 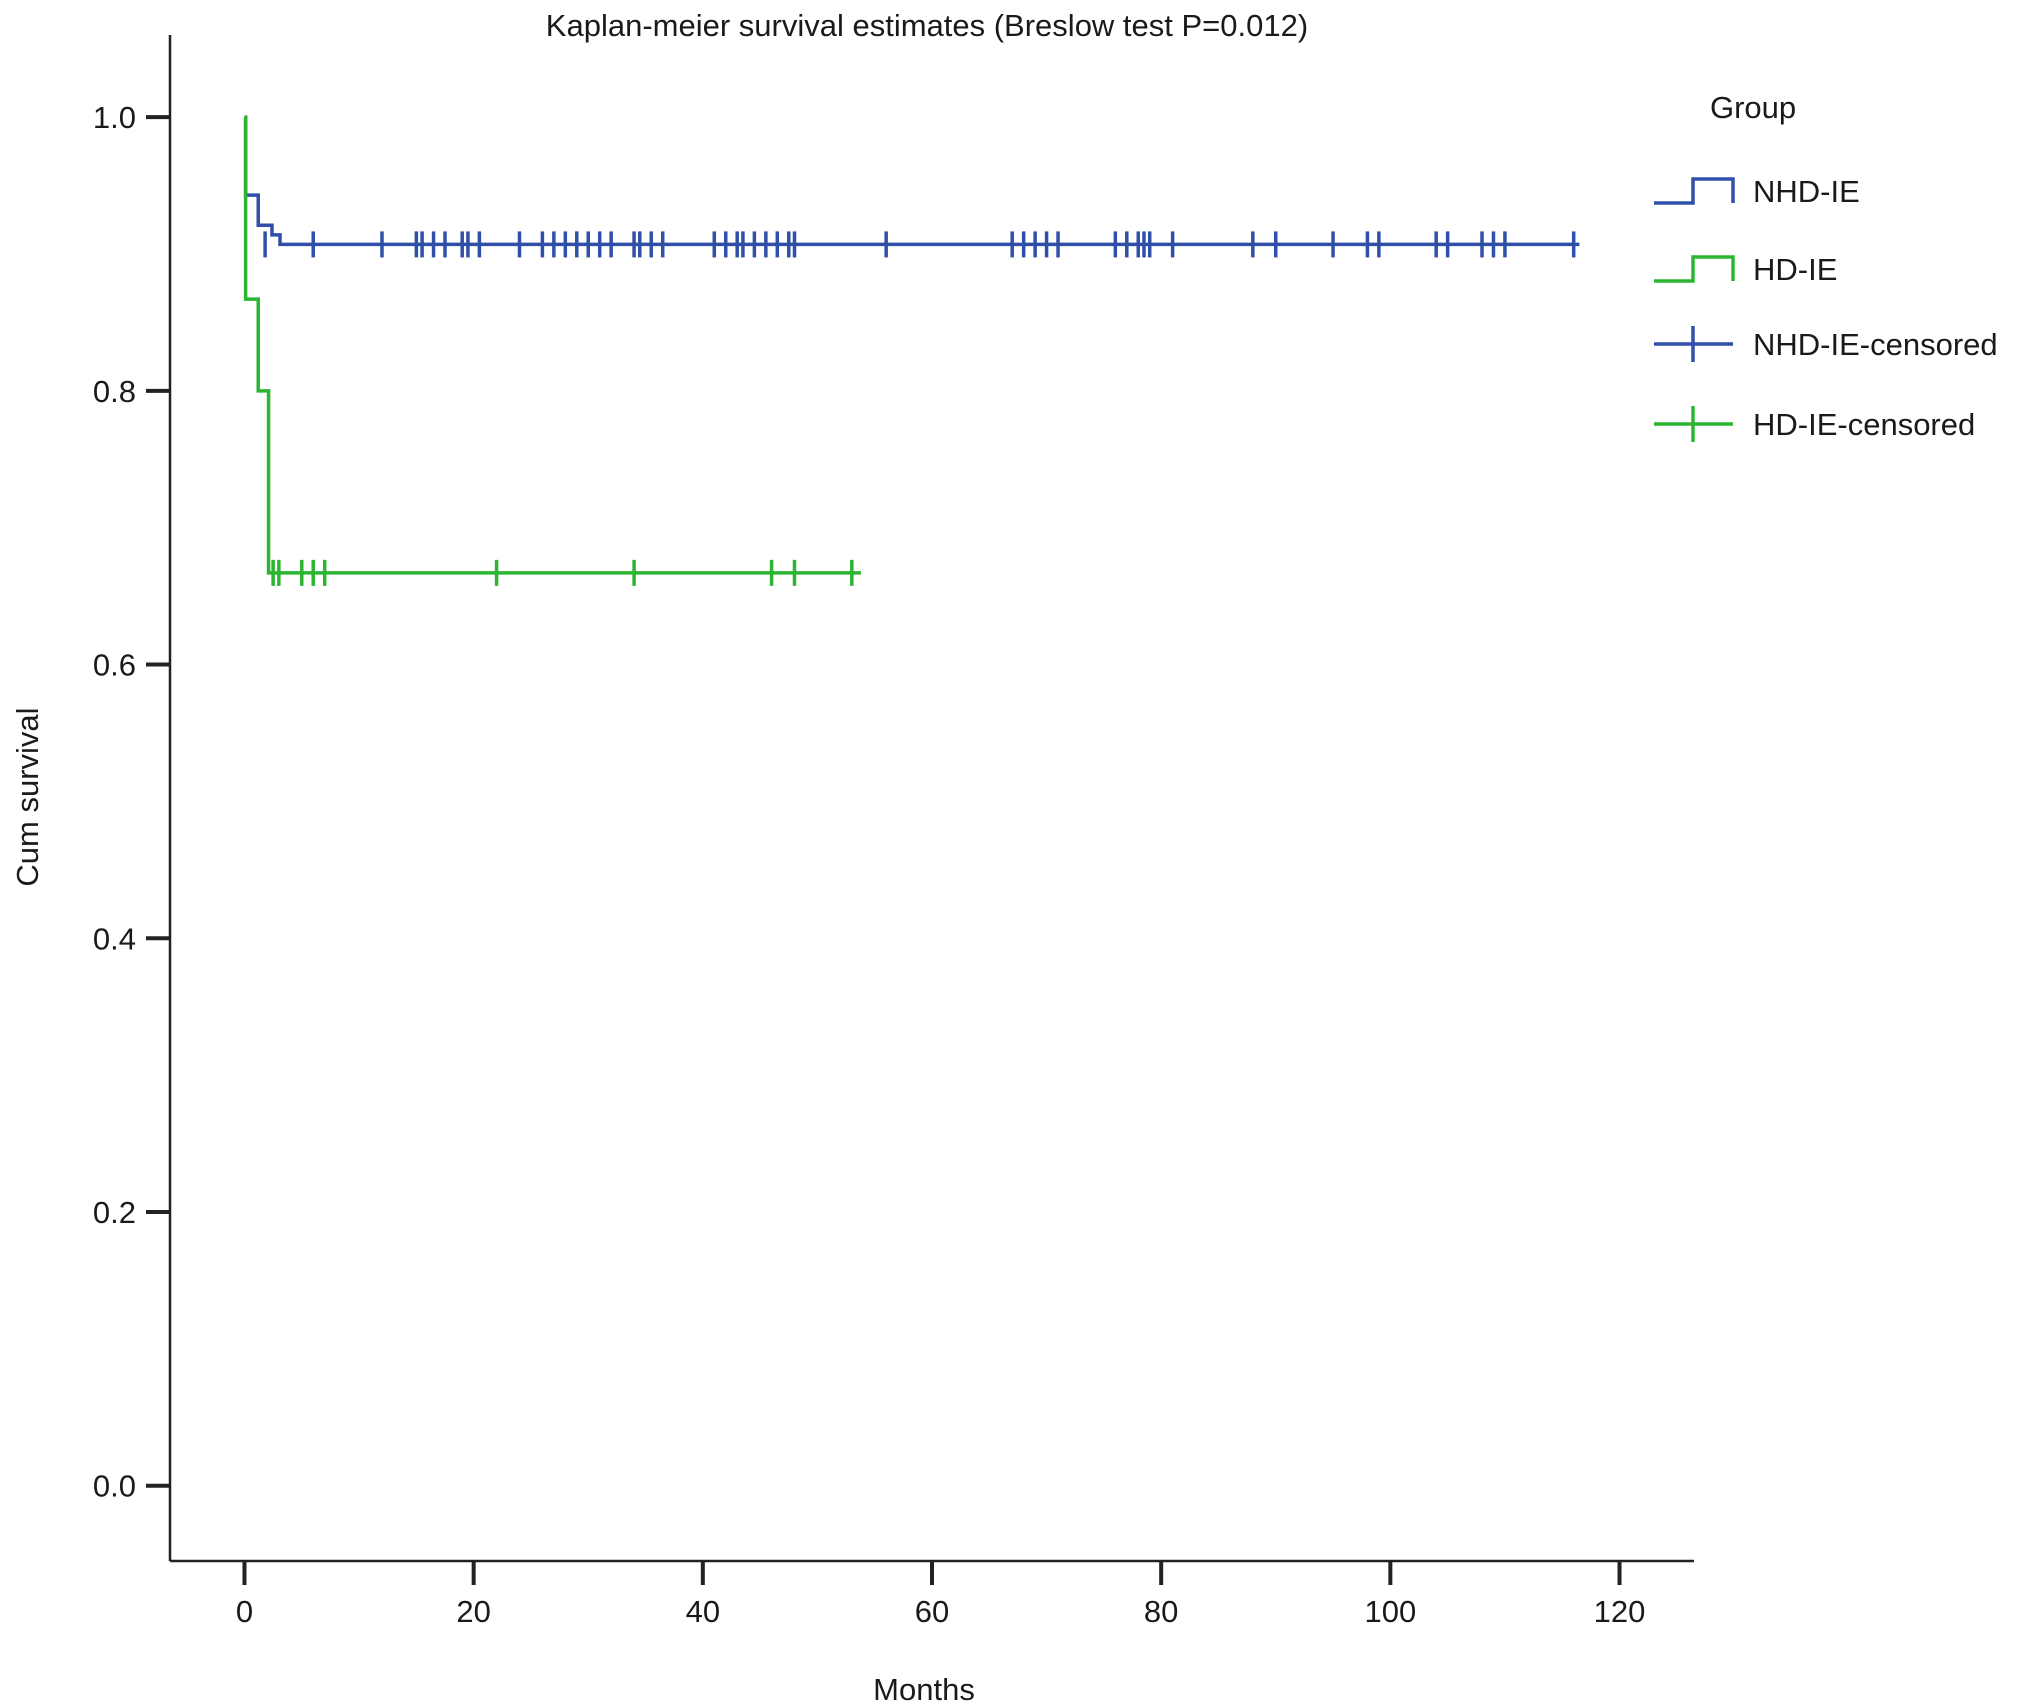 I want to click on hd-ie-survival-line, so click(x=552, y=345).